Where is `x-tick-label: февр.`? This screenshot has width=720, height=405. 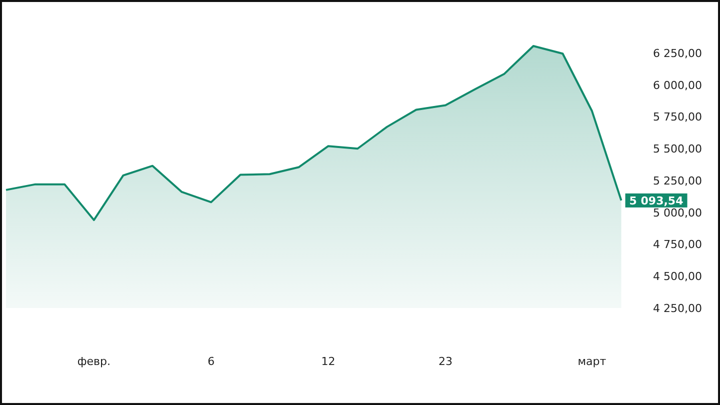
x-tick-label: февр. is located at coordinates (93, 361).